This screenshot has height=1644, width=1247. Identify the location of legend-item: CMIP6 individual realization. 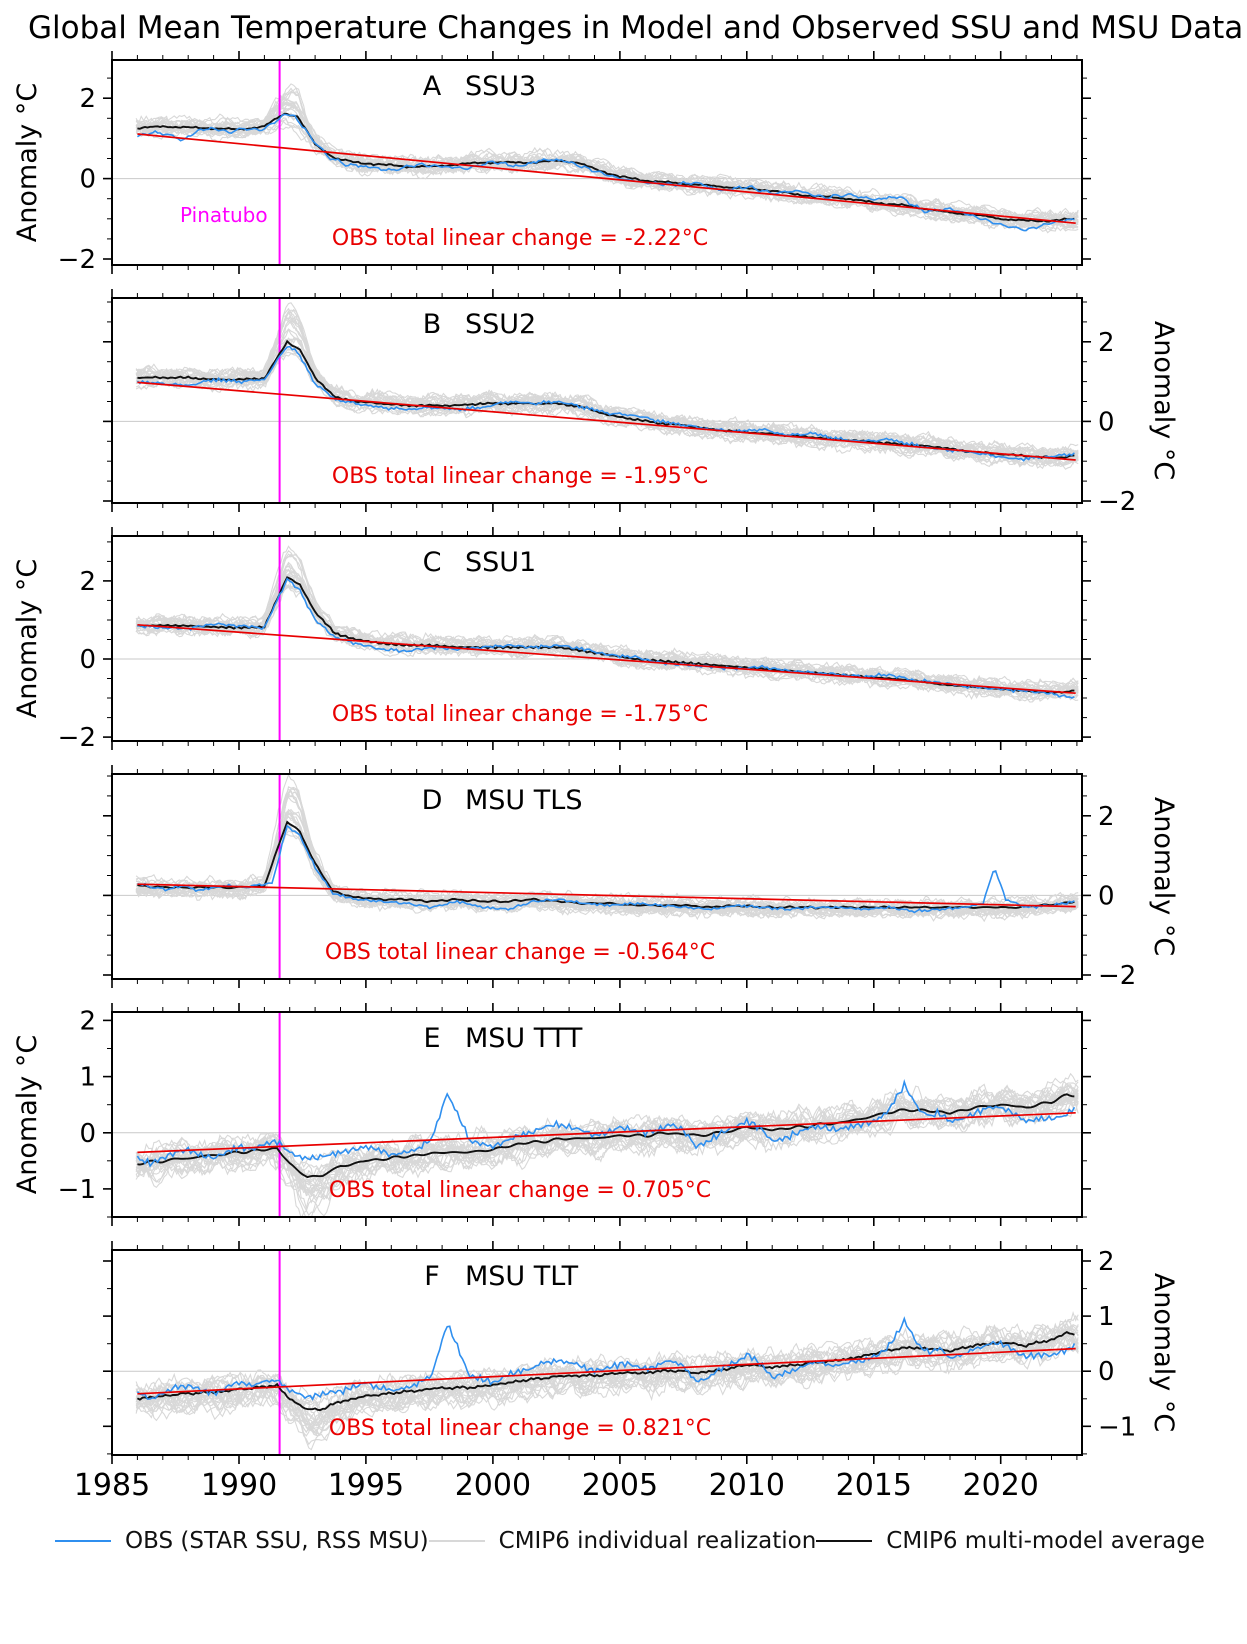
(622, 1541).